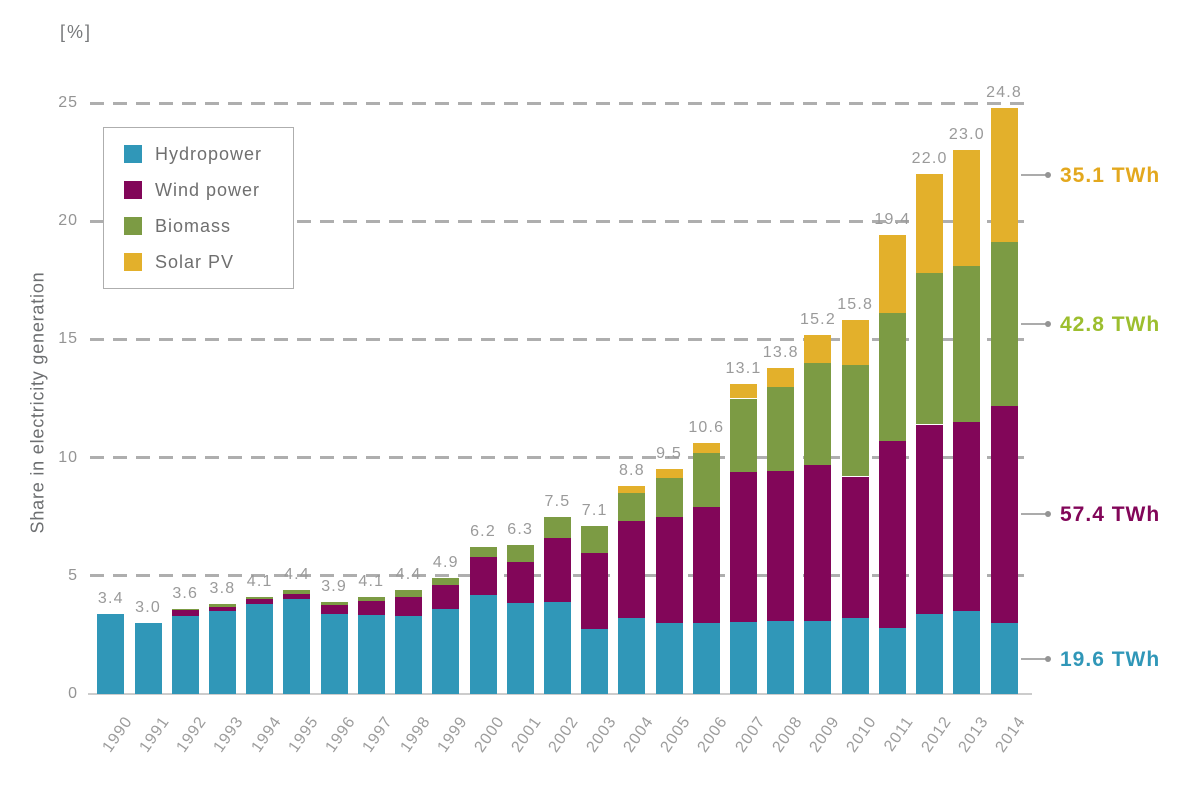 Image resolution: width=1180 pixels, height=810 pixels. Describe the element at coordinates (669, 497) in the screenshot. I see `bar-segment-biomass-2005` at that location.